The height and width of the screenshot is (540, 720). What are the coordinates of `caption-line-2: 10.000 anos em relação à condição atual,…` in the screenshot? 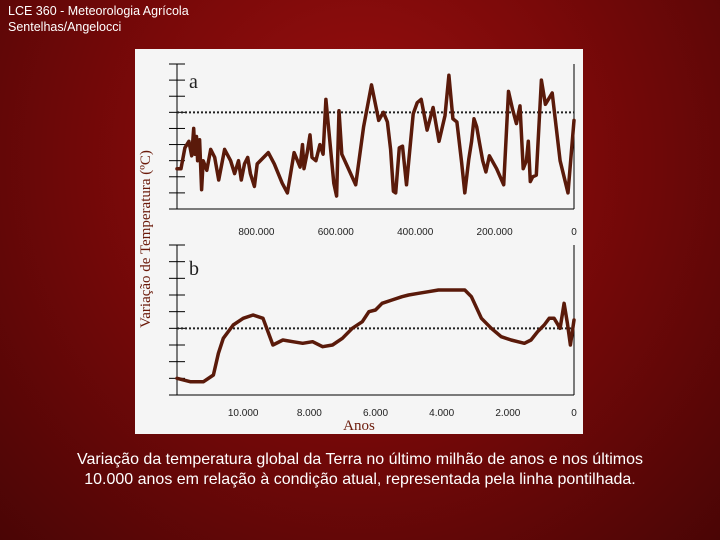 It's located at (360, 479).